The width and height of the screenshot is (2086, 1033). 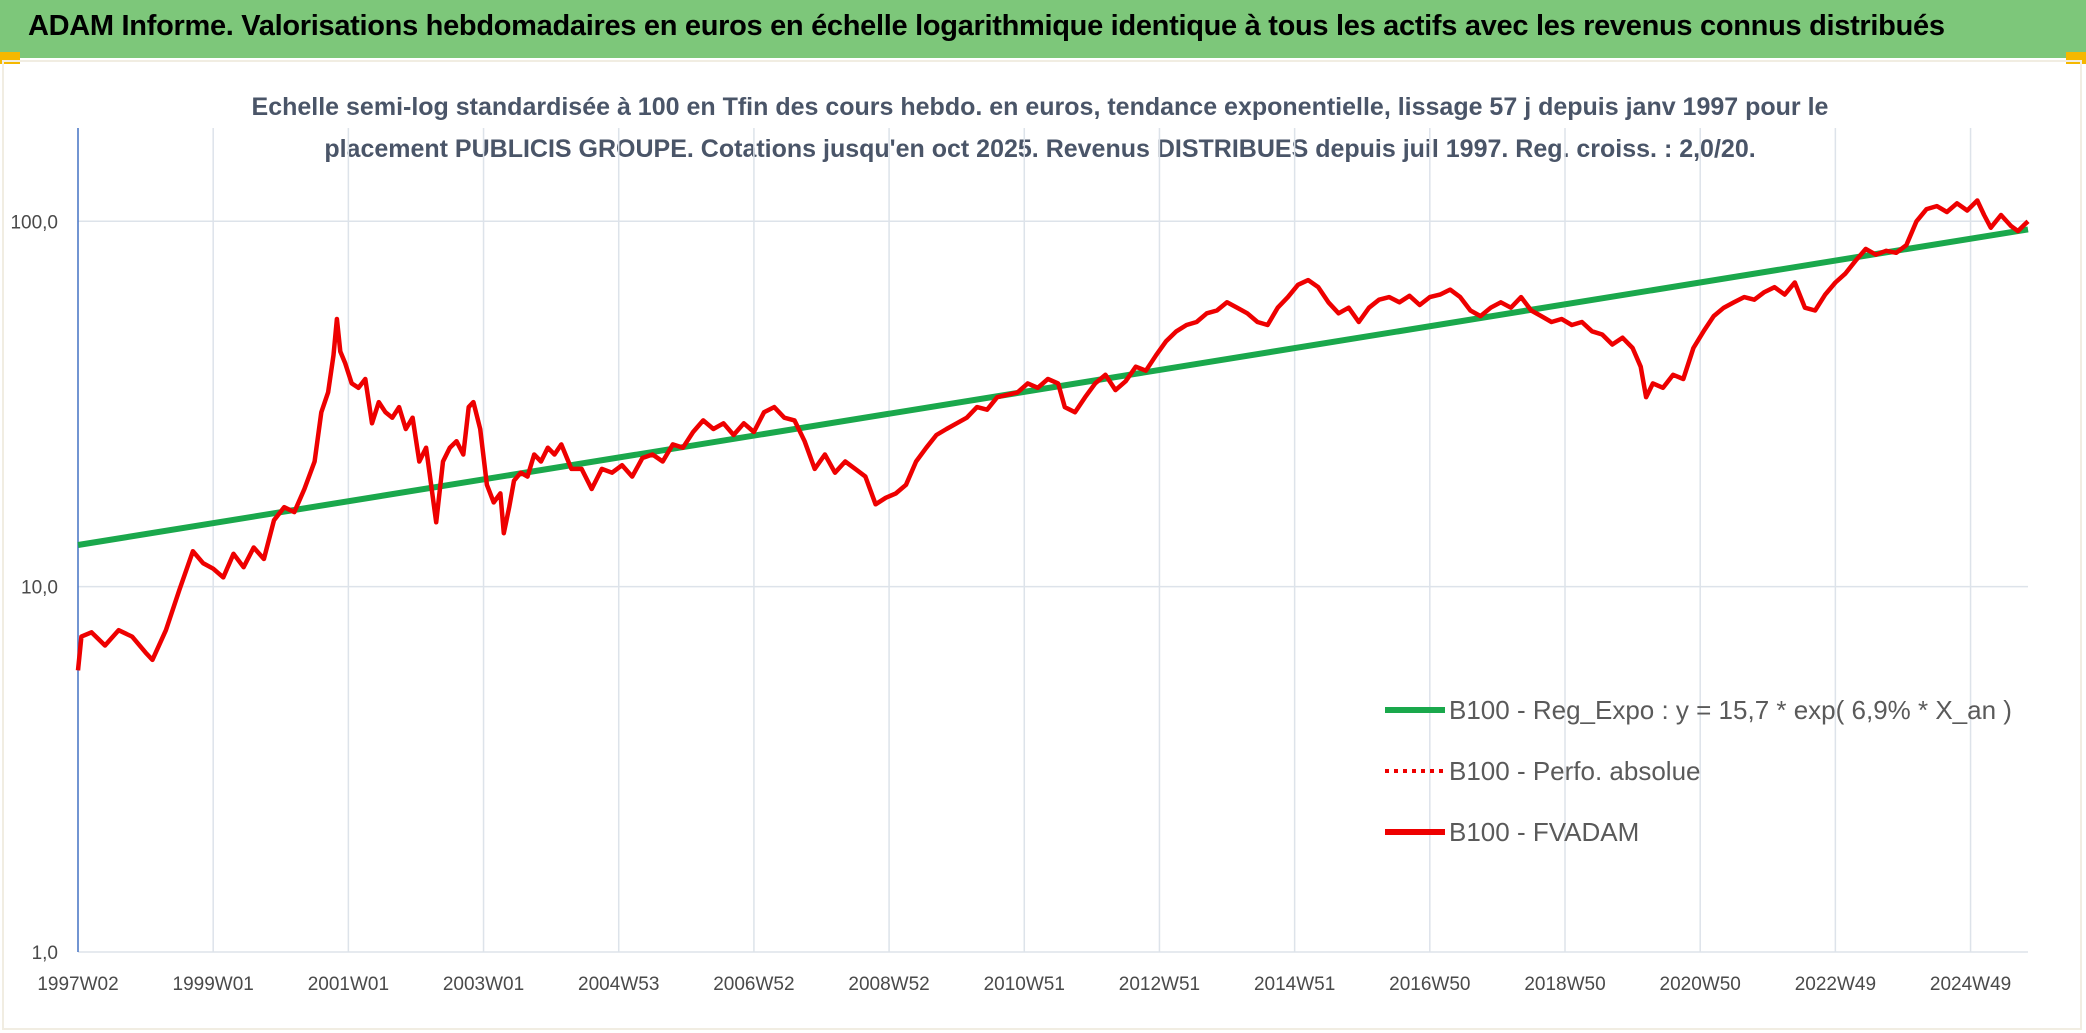 What do you see at coordinates (1429, 984) in the screenshot?
I see `x-tick-label: 2016W50` at bounding box center [1429, 984].